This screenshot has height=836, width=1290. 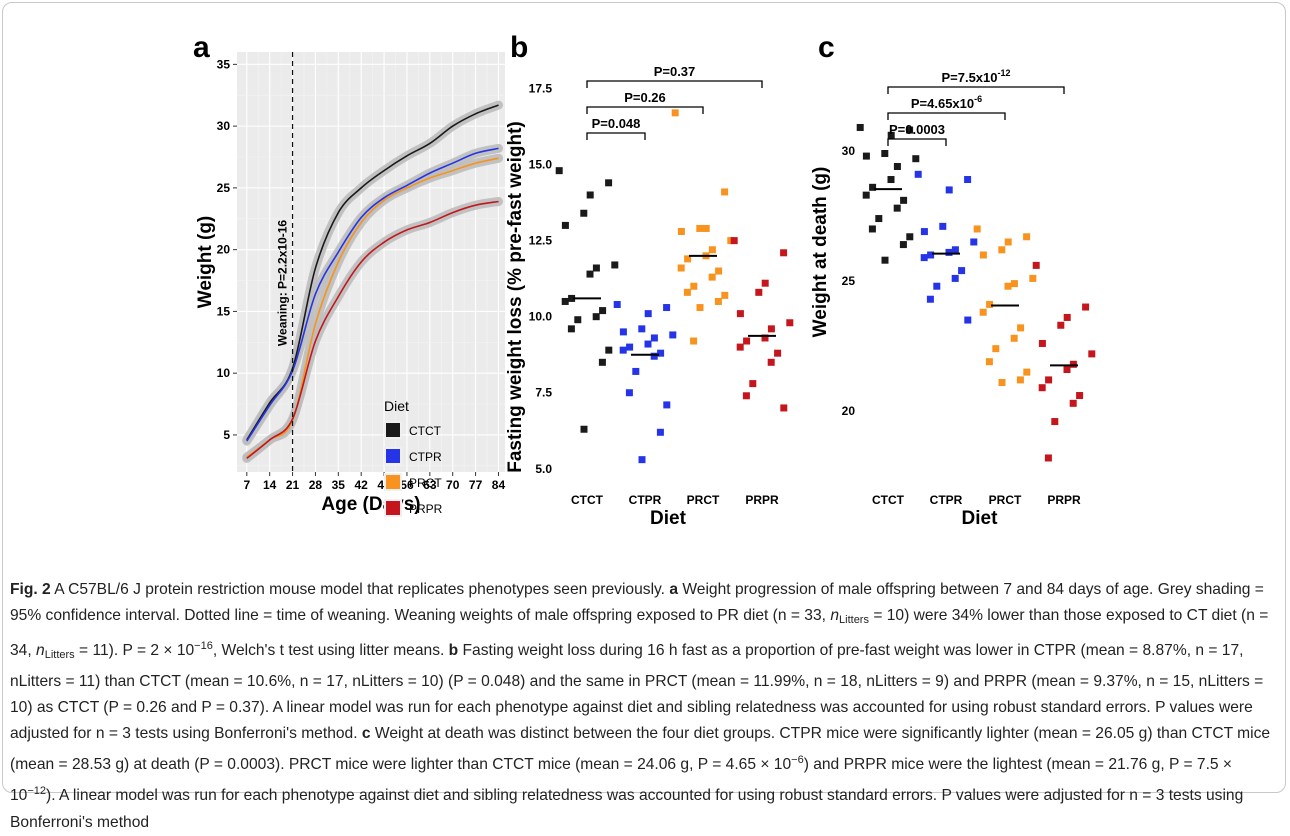 I want to click on caption-c-label: c, so click(x=366, y=734).